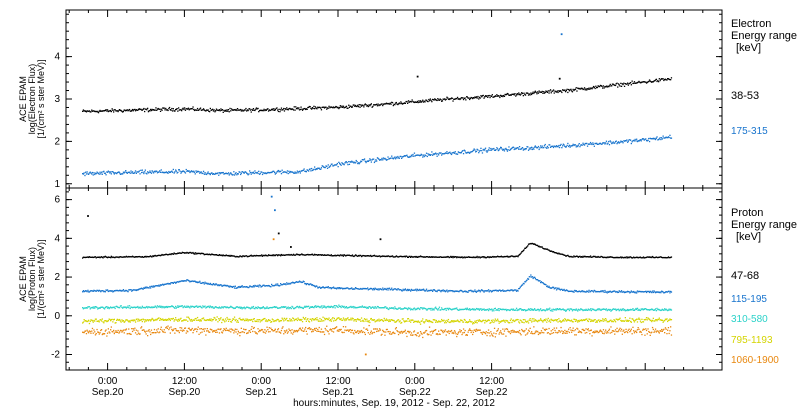 The height and width of the screenshot is (410, 800). I want to click on proton-legend-1060-1900: 1060-1900, so click(755, 360).